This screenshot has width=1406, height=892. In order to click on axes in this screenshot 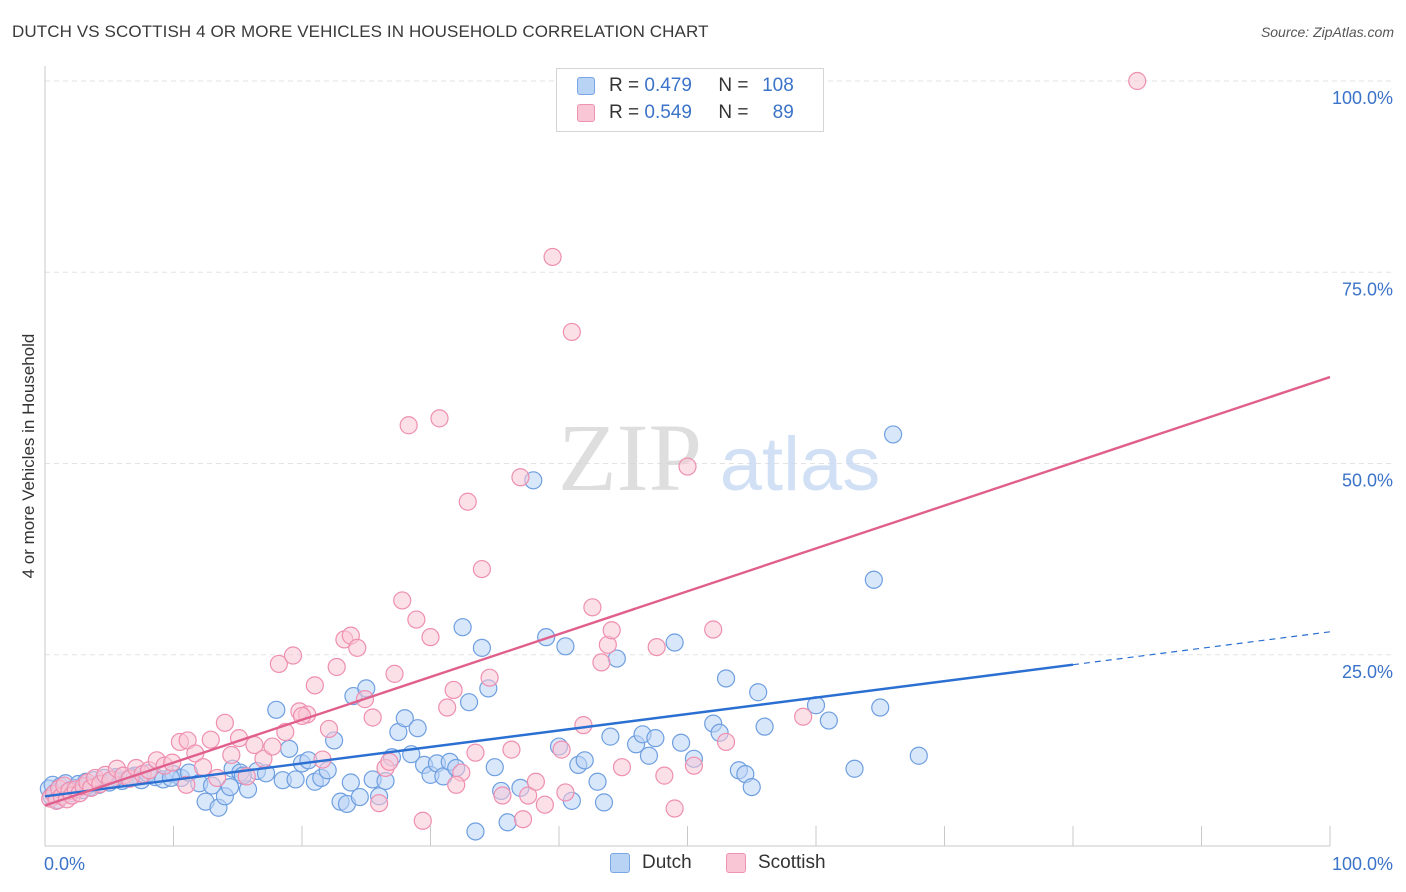, I will do `click(687, 836)`.